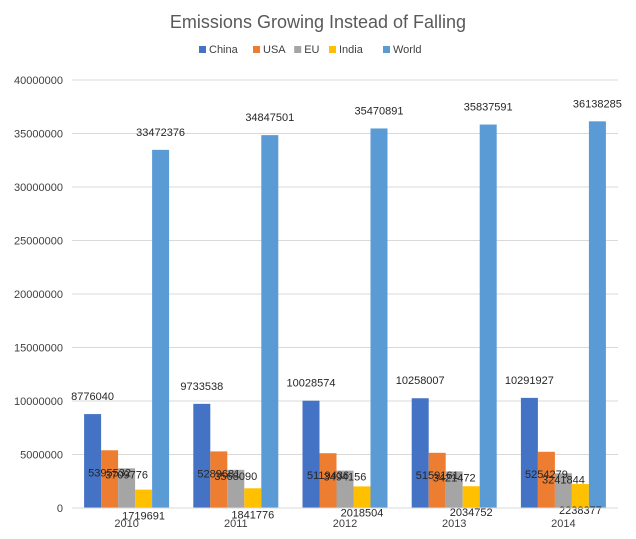  I want to click on data-label: 34847501, so click(269, 118).